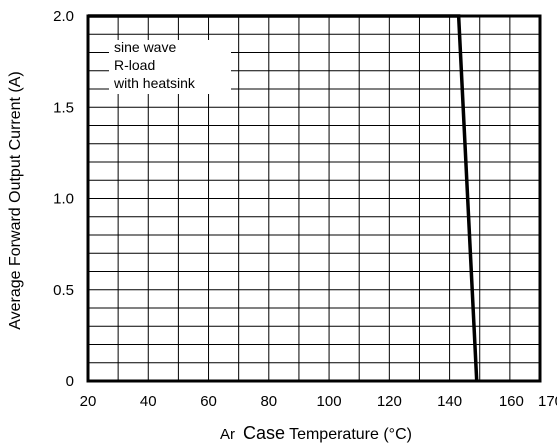  What do you see at coordinates (145, 47) in the screenshot?
I see `legend-line-1: sine wave` at bounding box center [145, 47].